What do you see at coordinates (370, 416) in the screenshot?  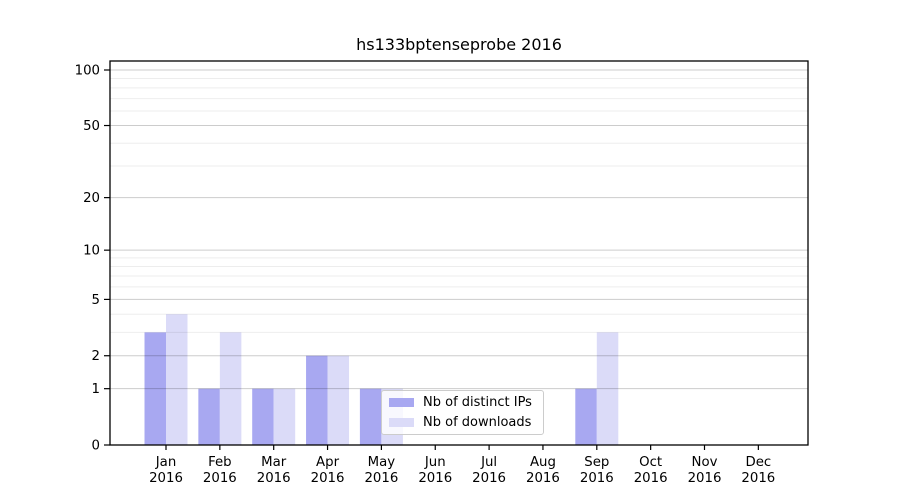 I see `bar-may-distinct-ips` at bounding box center [370, 416].